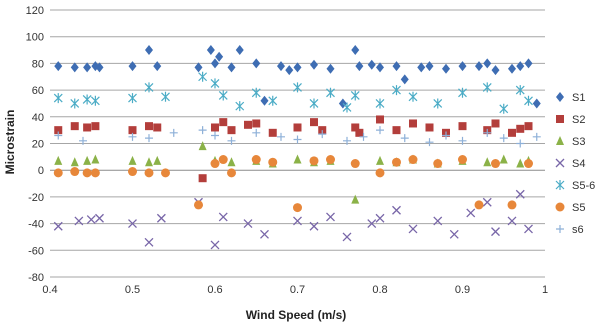  I want to click on x-tick-label: 1, so click(545, 290).